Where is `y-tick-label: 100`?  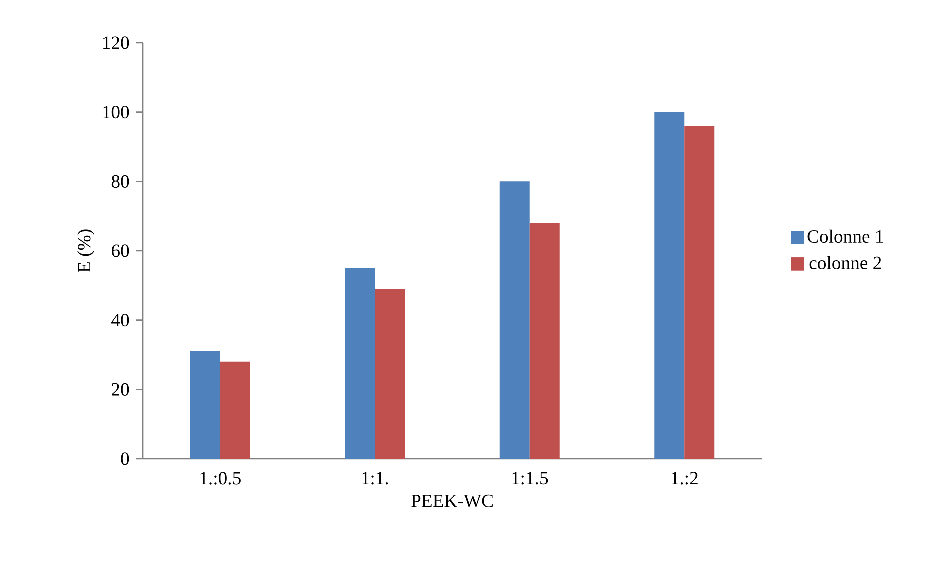 y-tick-label: 100 is located at coordinates (116, 112).